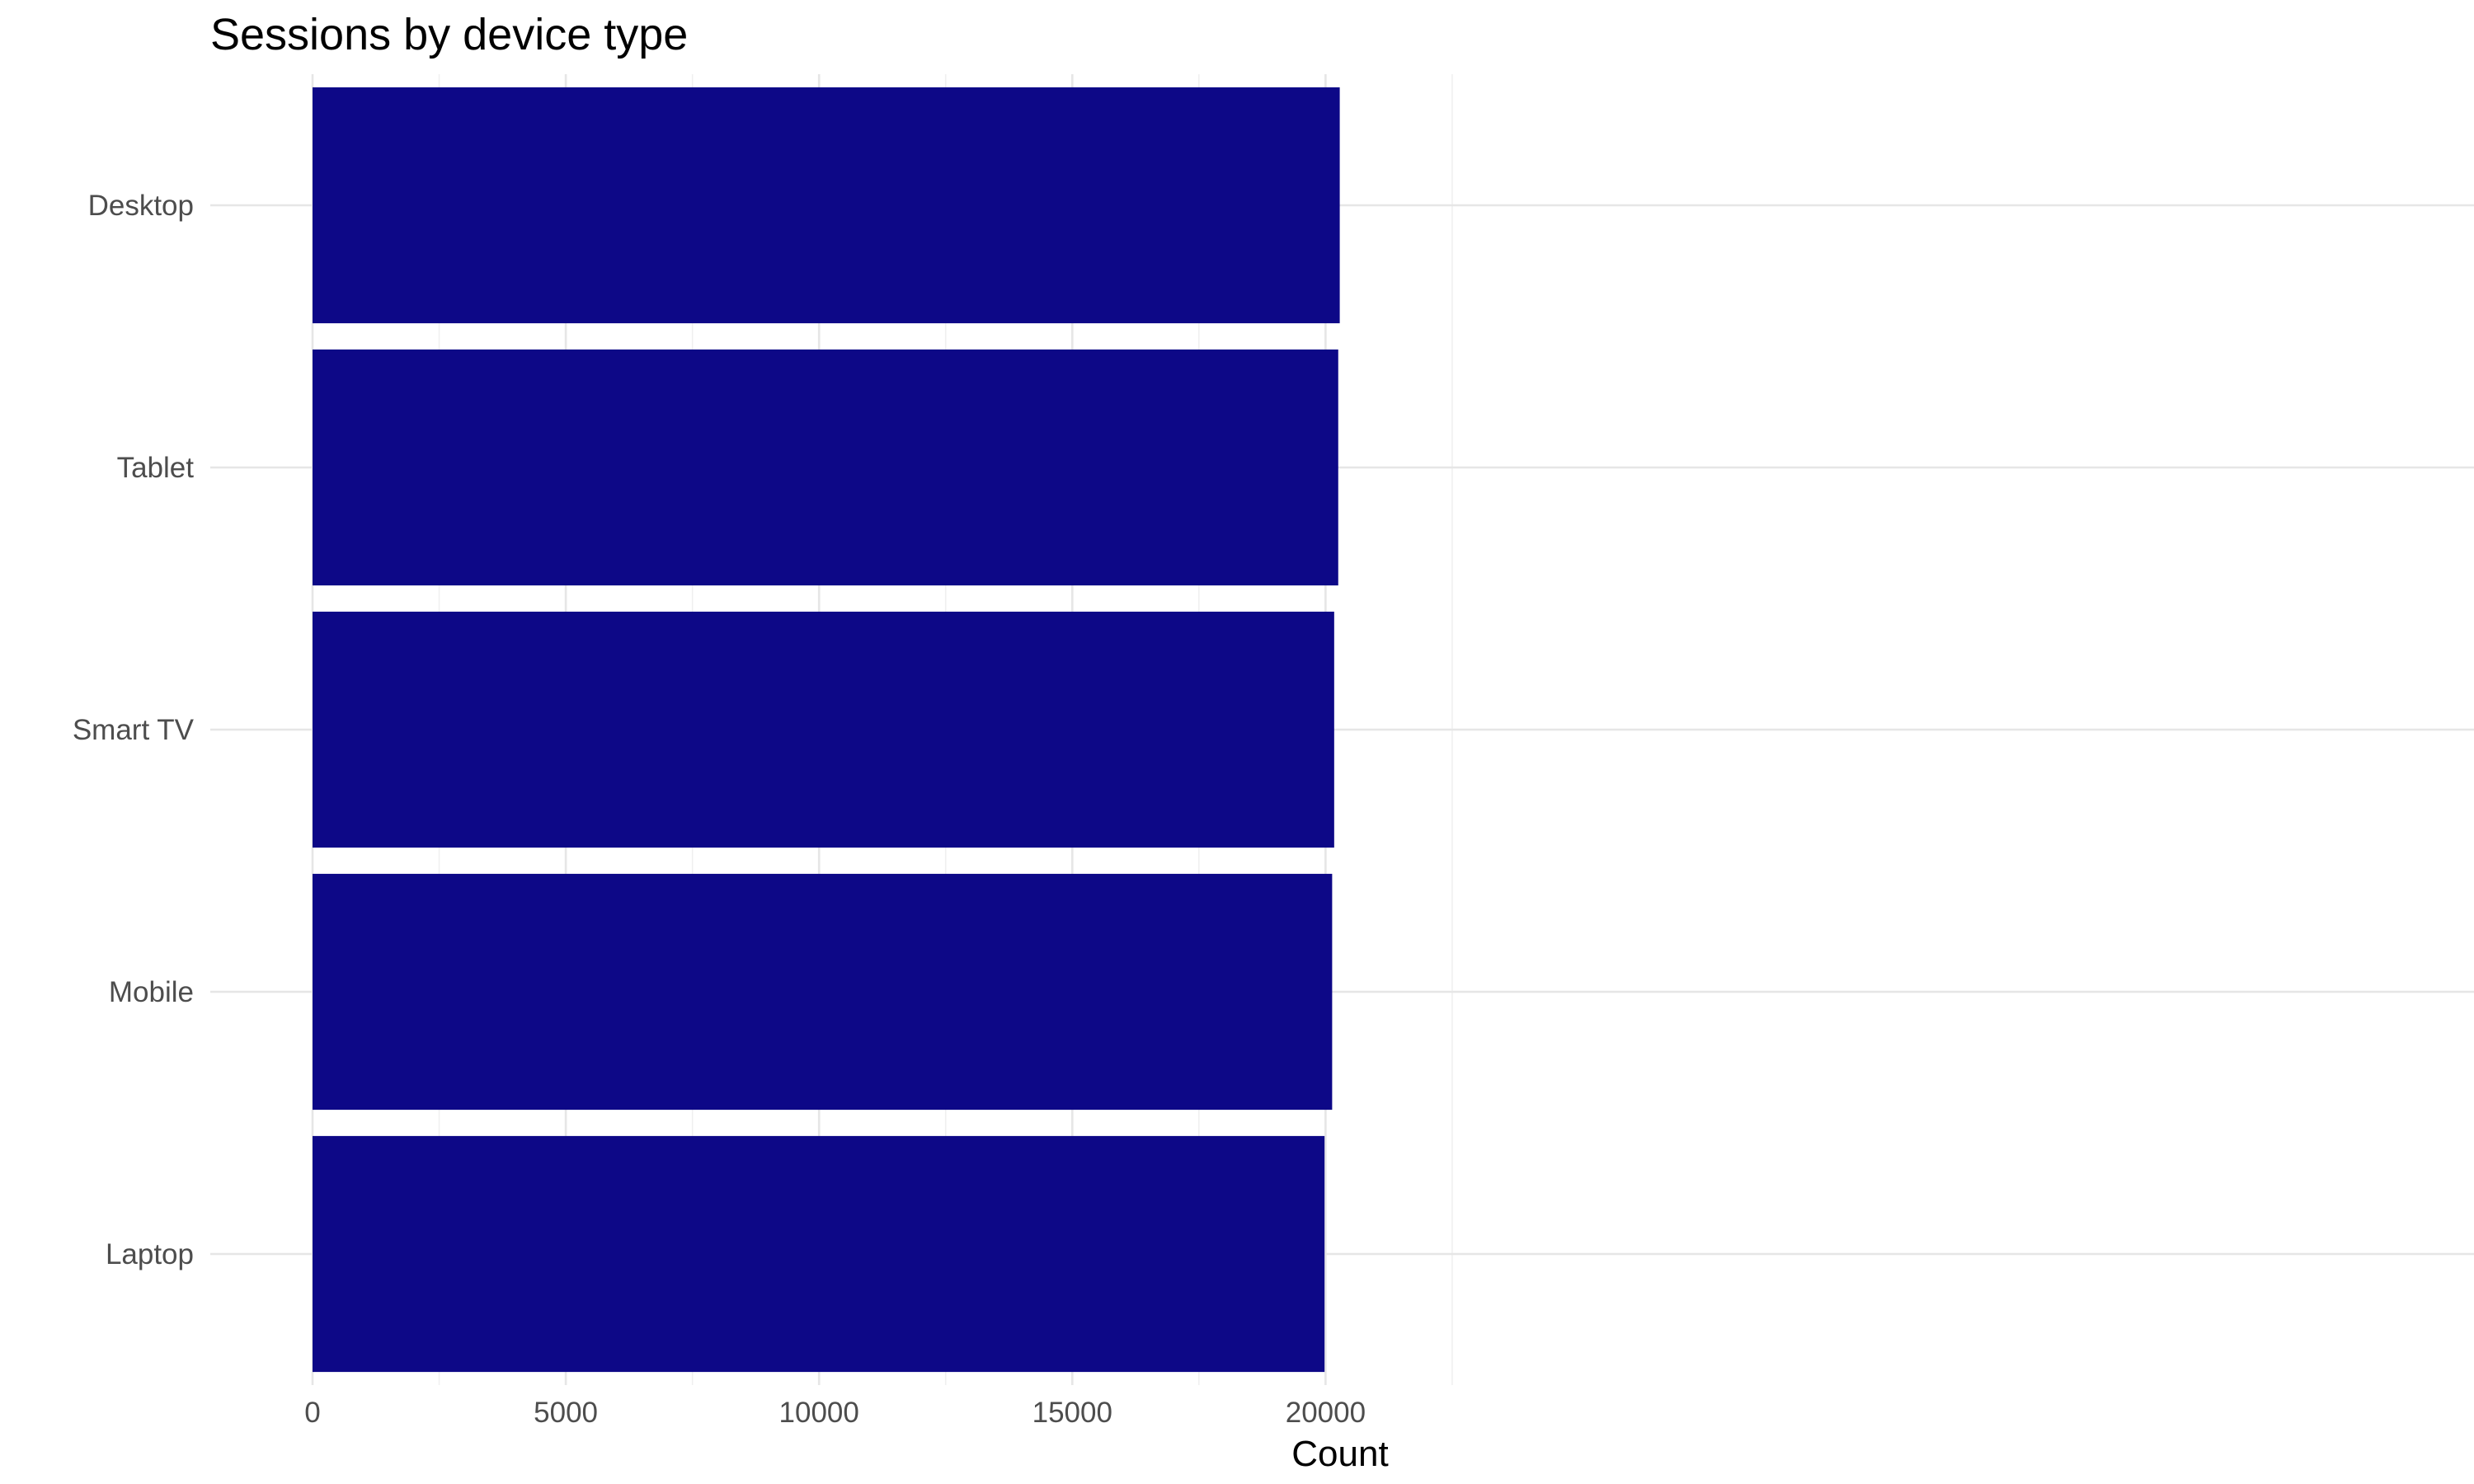  Describe the element at coordinates (312, 1413) in the screenshot. I see `x-tick-label: 0` at that location.